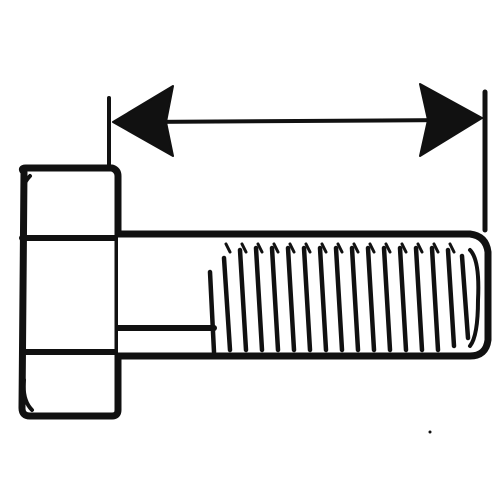 The height and width of the screenshot is (500, 500). Describe the element at coordinates (26, 188) in the screenshot. I see `head-chamfer-top` at that location.